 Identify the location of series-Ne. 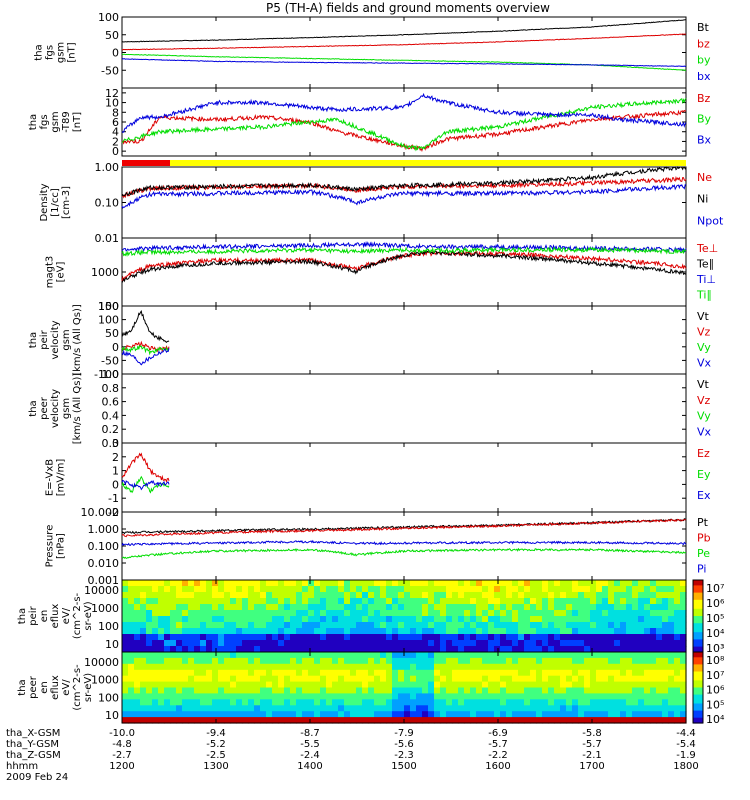
(404, 187).